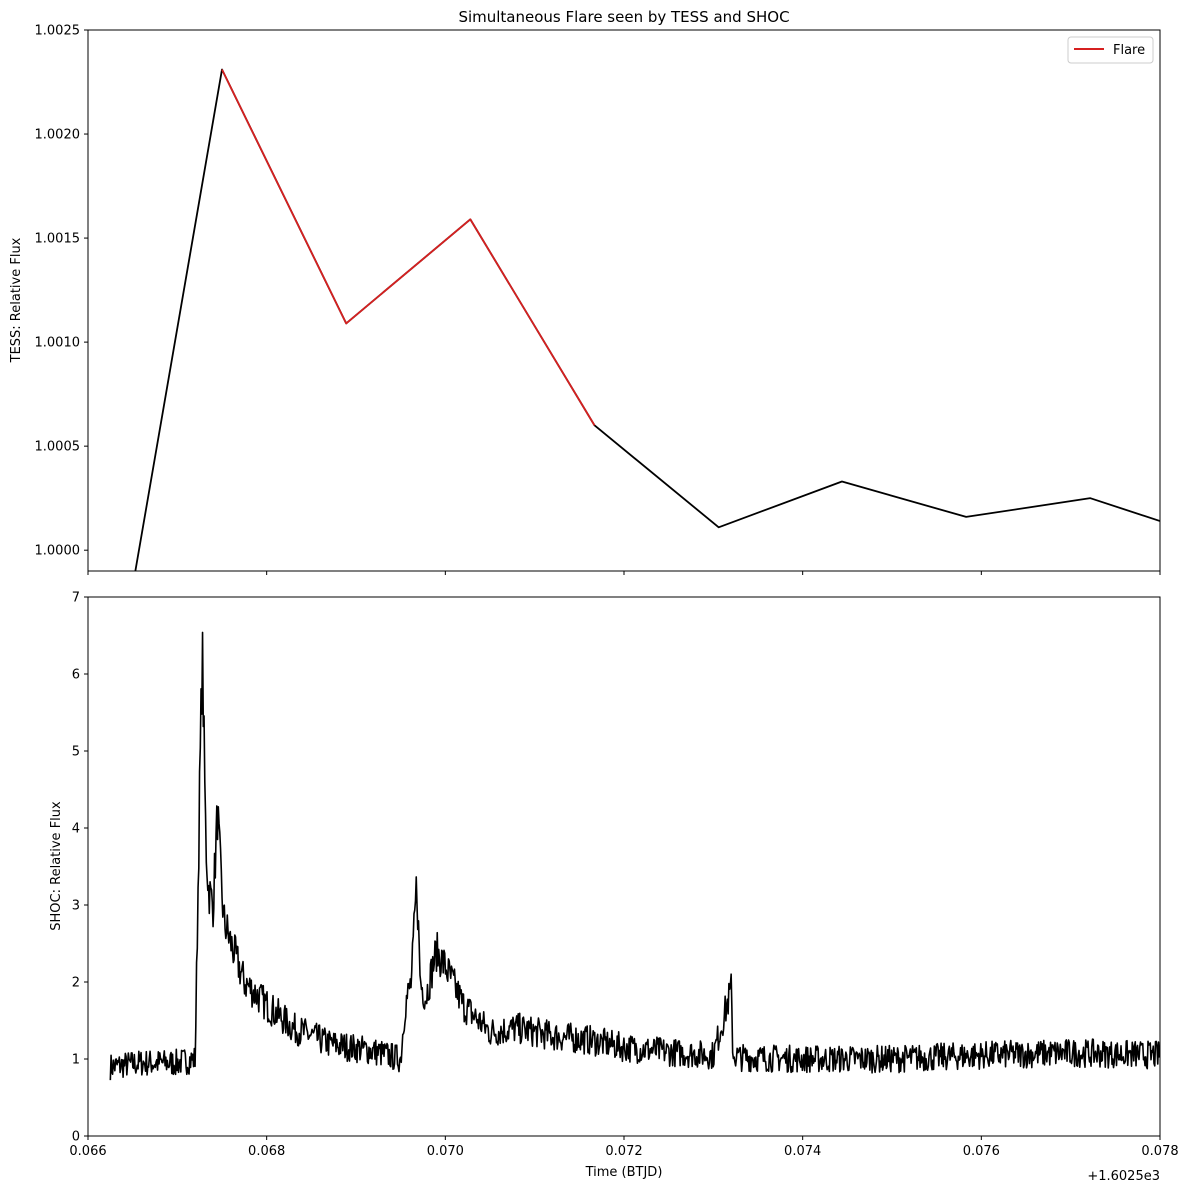 Image resolution: width=1189 pixels, height=1190 pixels. Describe the element at coordinates (76, 1060) in the screenshot. I see `shoc-ytick-label: 1` at that location.